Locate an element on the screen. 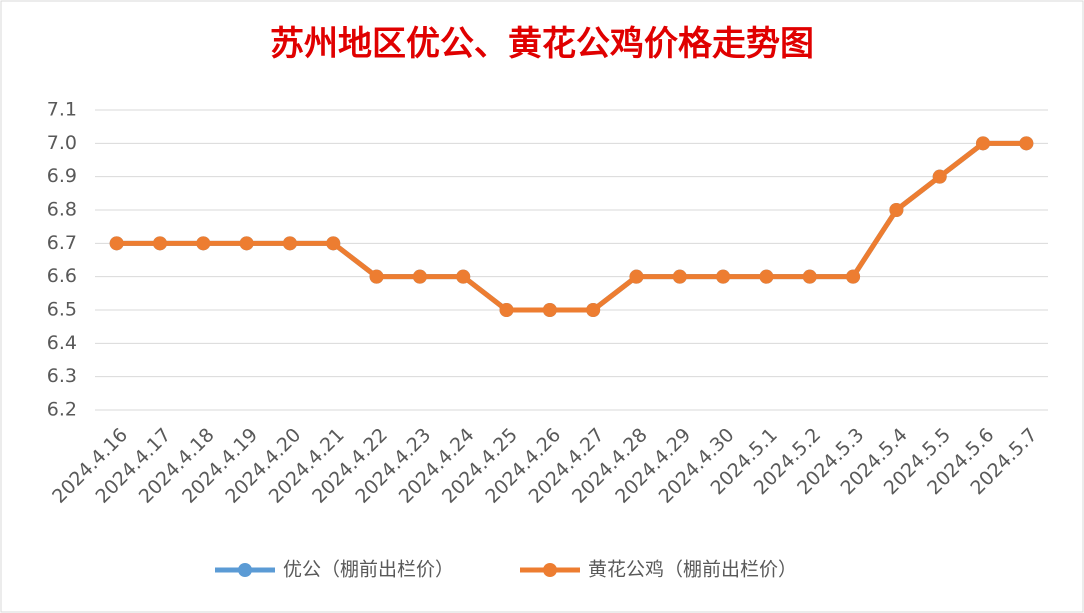 The image size is (1084, 613). y-tick-label: 6.3 is located at coordinates (62, 376).